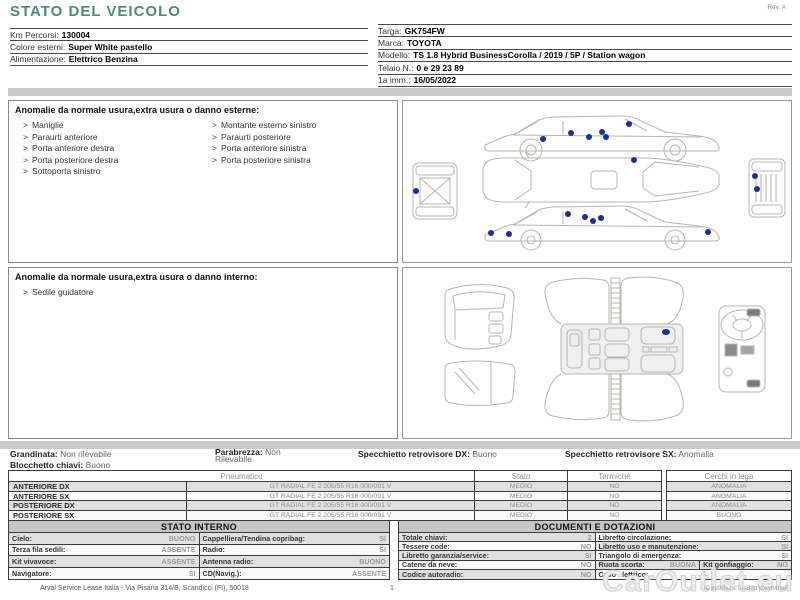 Image resolution: width=800 pixels, height=600 pixels. Describe the element at coordinates (64, 136) in the screenshot. I see `anomaly-text: Paraurti anteriore` at that location.